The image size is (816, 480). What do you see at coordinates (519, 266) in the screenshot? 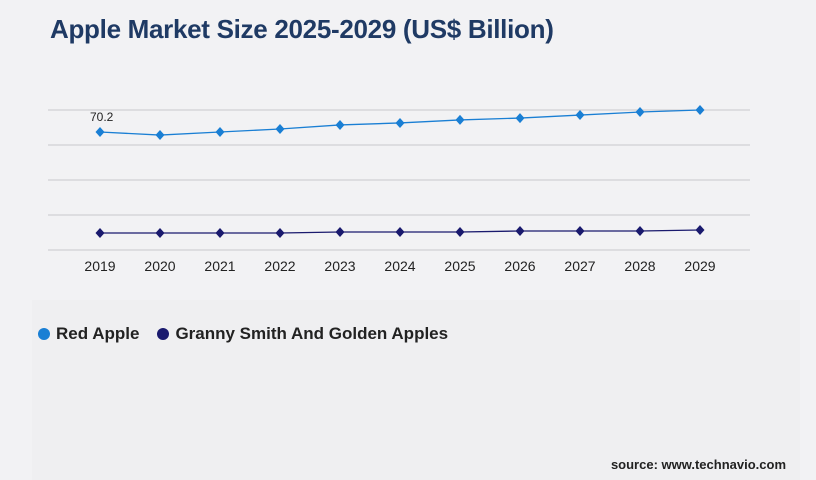
I see `x-tick-label: 2026` at bounding box center [519, 266].